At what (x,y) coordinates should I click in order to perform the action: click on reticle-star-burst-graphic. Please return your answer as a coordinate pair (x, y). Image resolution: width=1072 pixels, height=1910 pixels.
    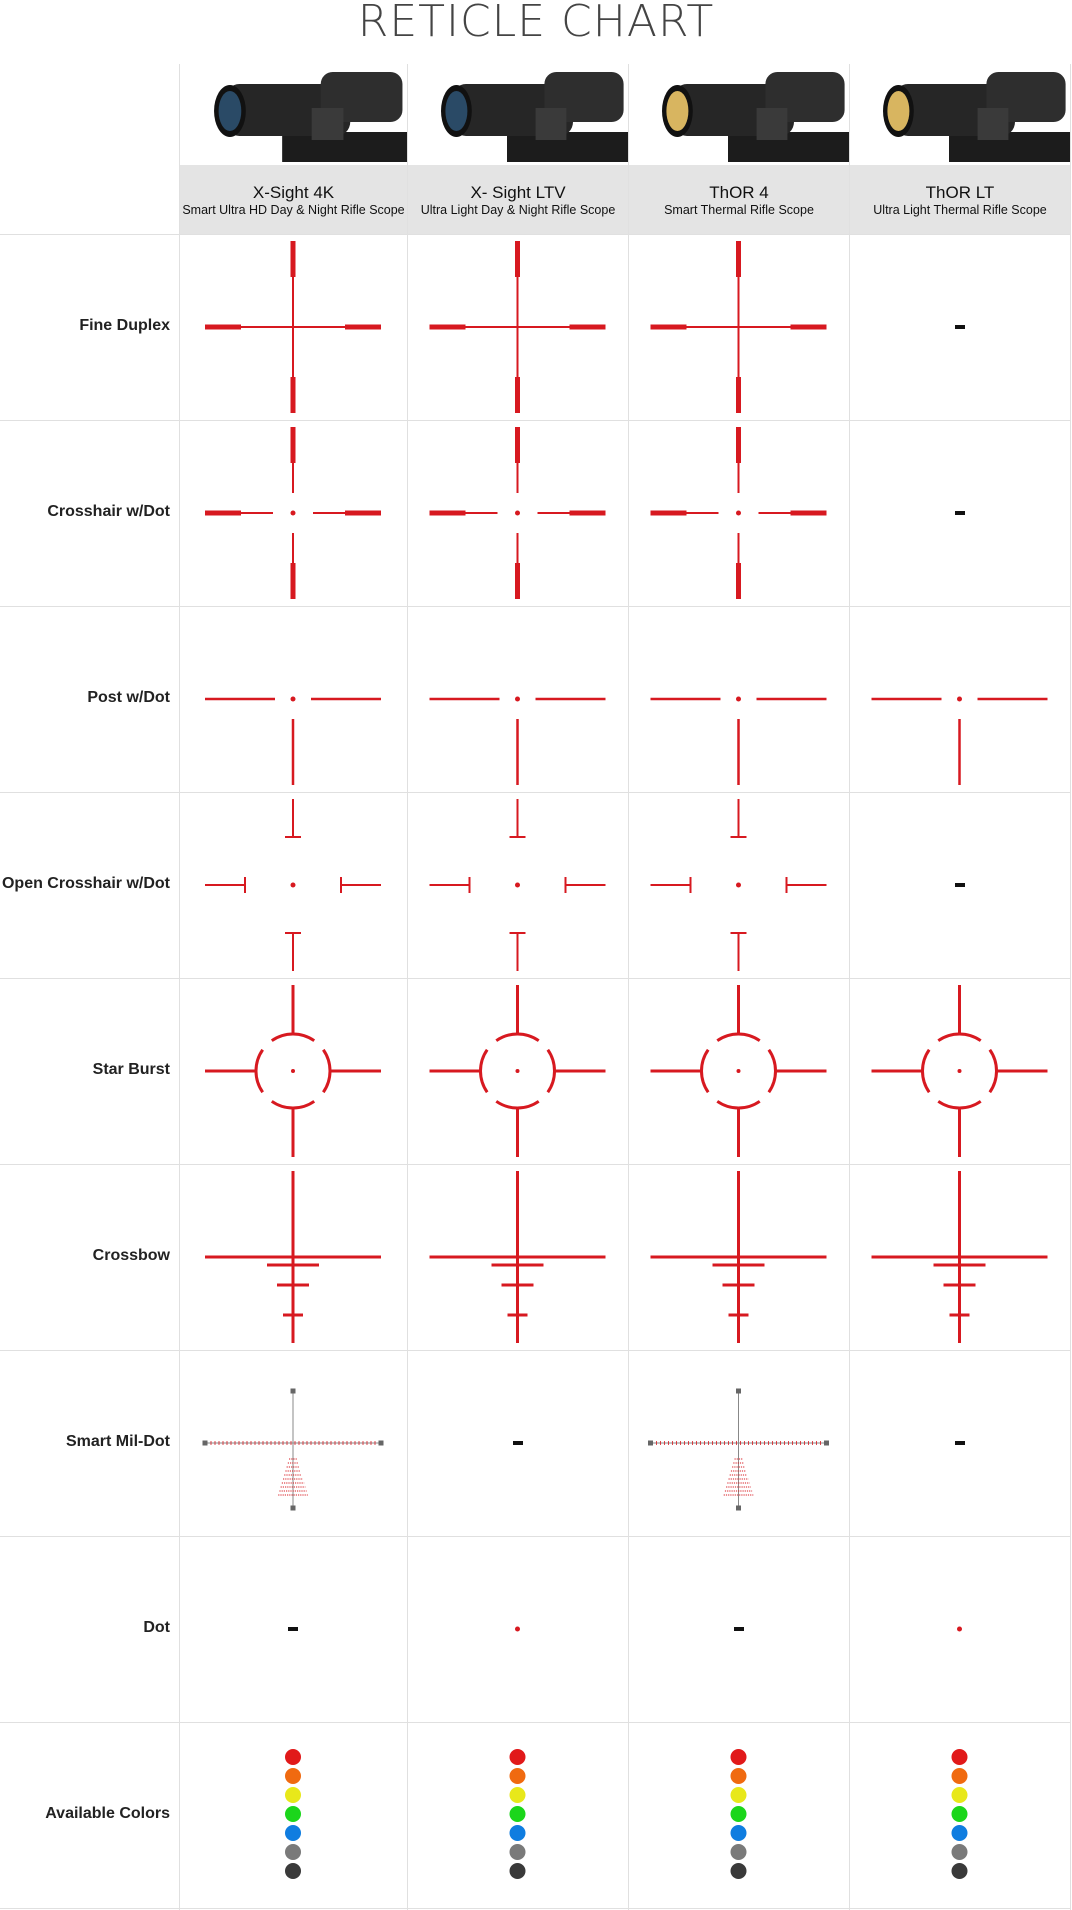
    Looking at the image, I should click on (517, 1071).